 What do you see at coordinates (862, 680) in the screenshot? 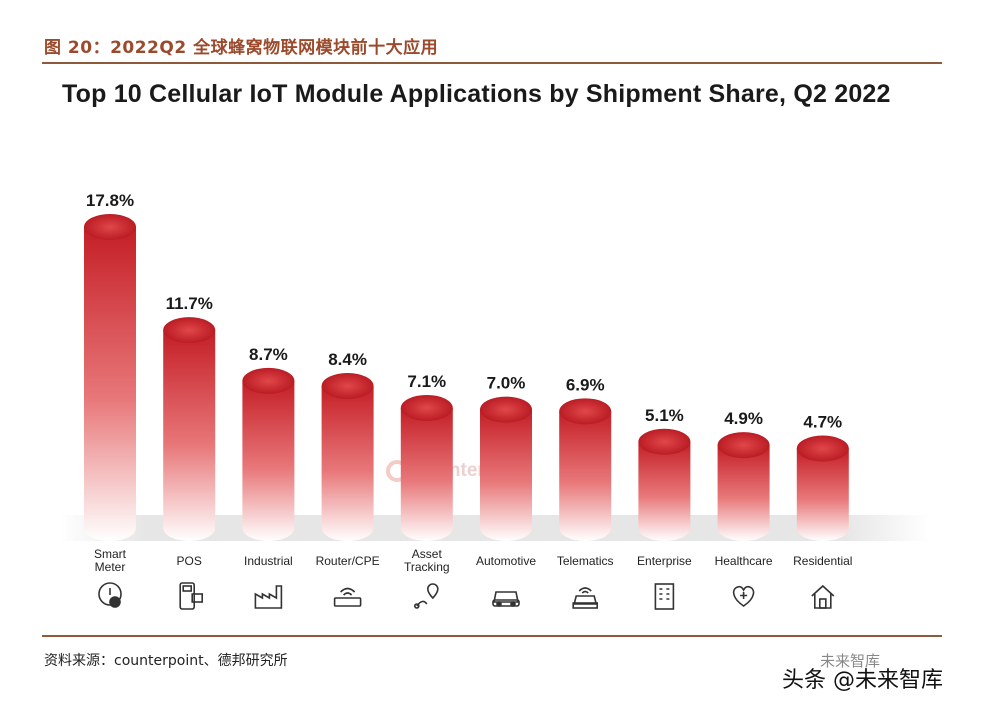
I see `brand-watermark: 头条 @未来智库` at bounding box center [862, 680].